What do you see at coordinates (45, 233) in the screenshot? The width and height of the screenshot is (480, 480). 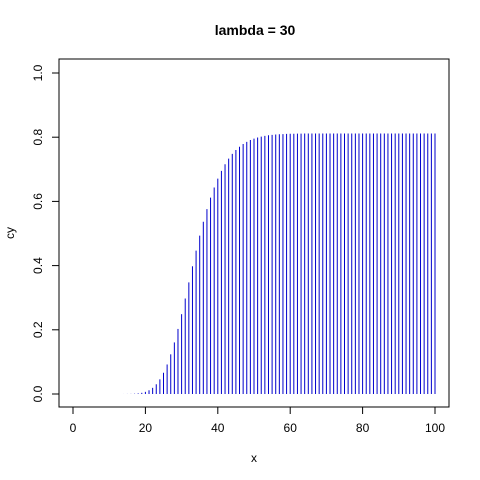 I see `y-axis: 0.0 0.2 0.4 0.6 0.8 1.0` at bounding box center [45, 233].